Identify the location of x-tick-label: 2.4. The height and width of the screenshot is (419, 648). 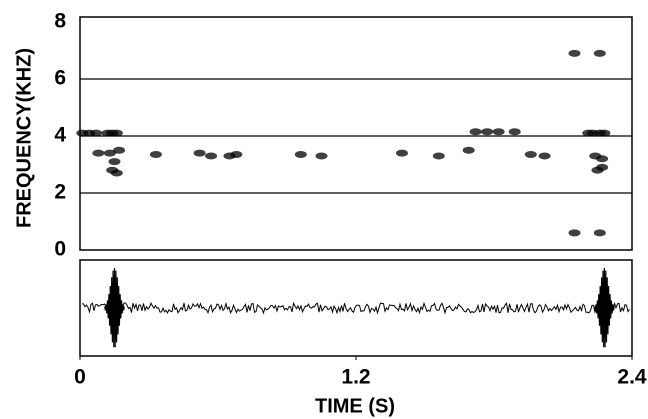
(632, 377).